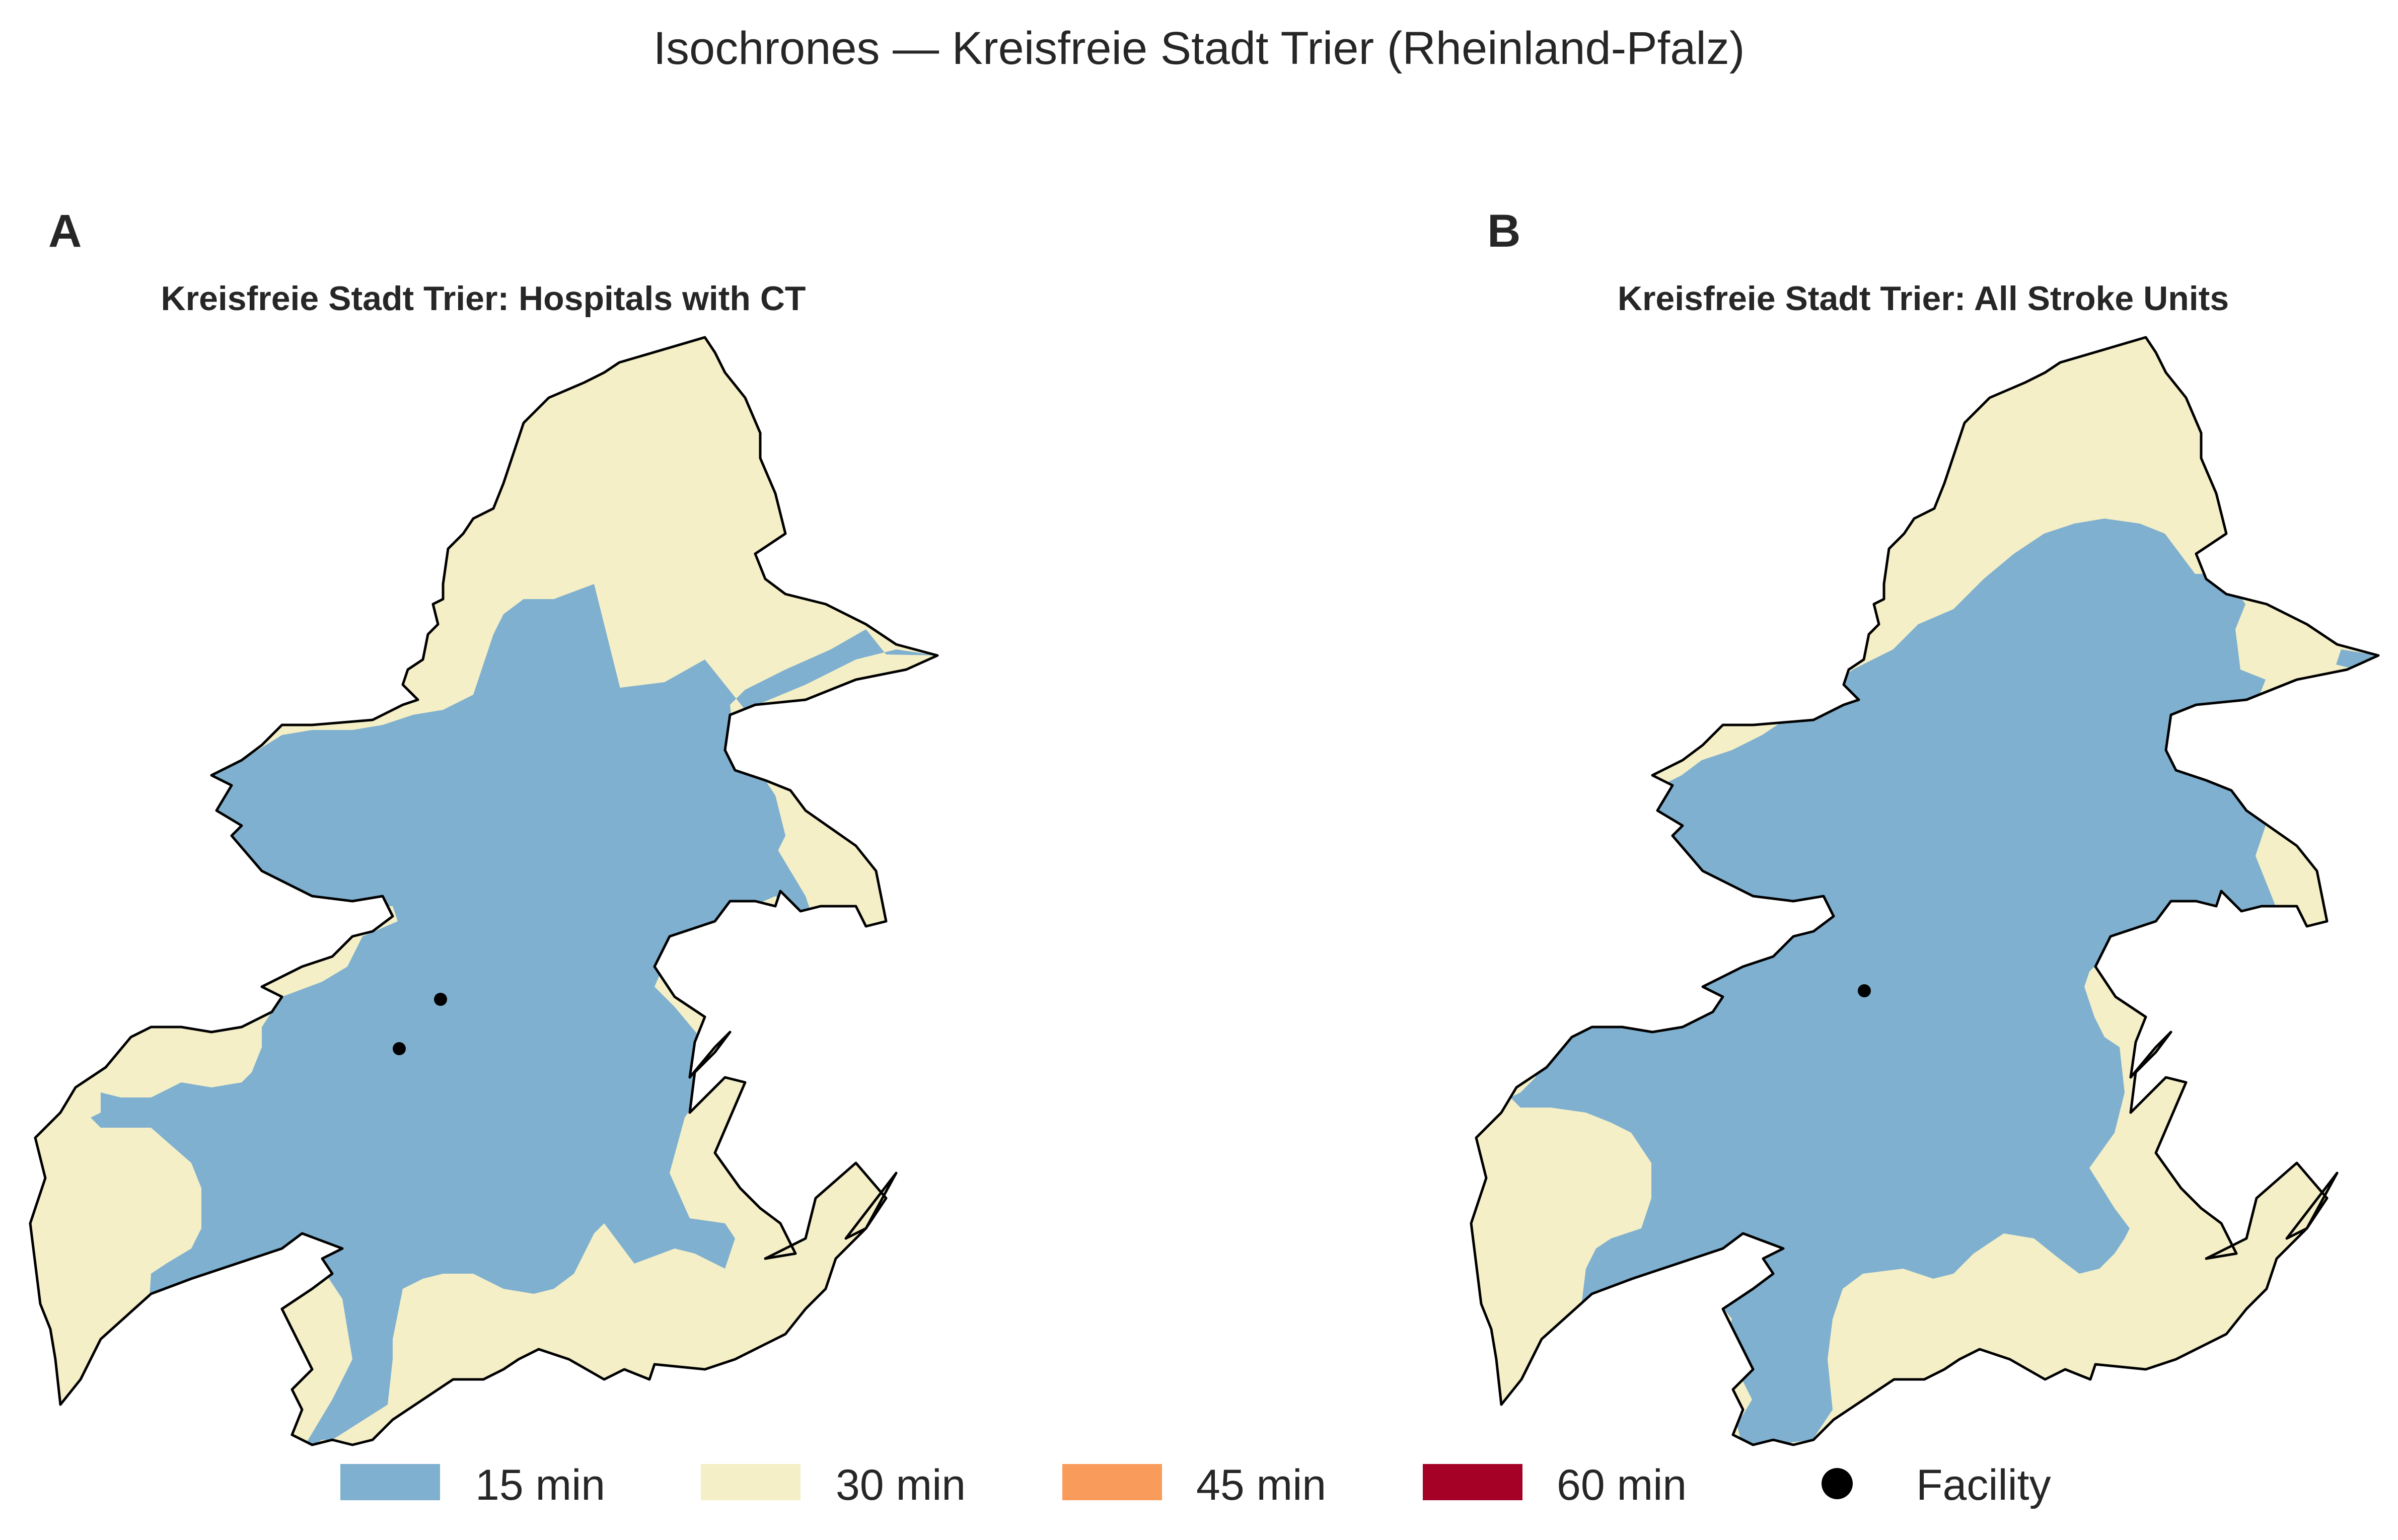  I want to click on legend-label-30: 30 min, so click(901, 1485).